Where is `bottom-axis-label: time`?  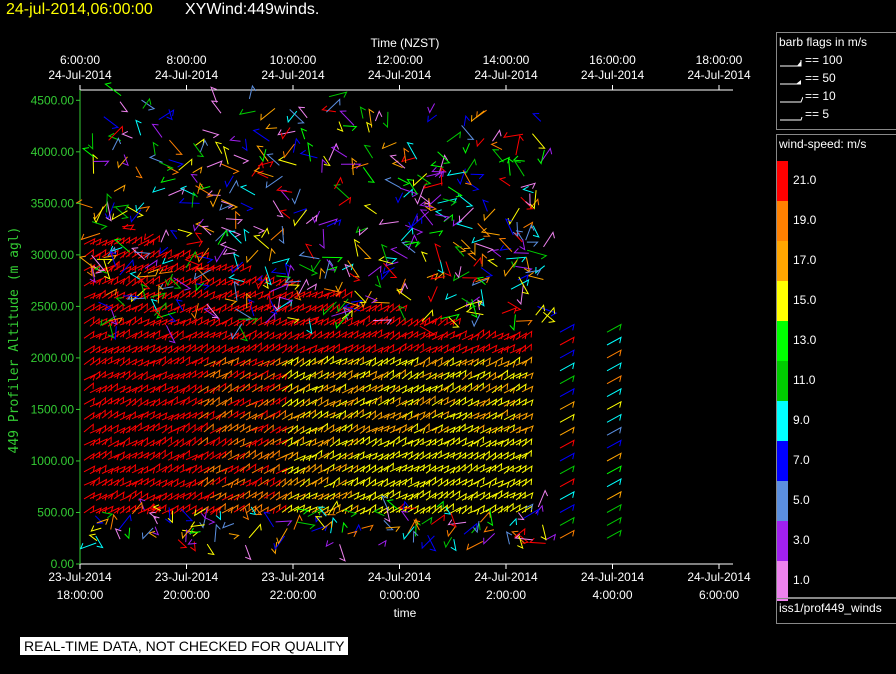 bottom-axis-label: time is located at coordinates (405, 613).